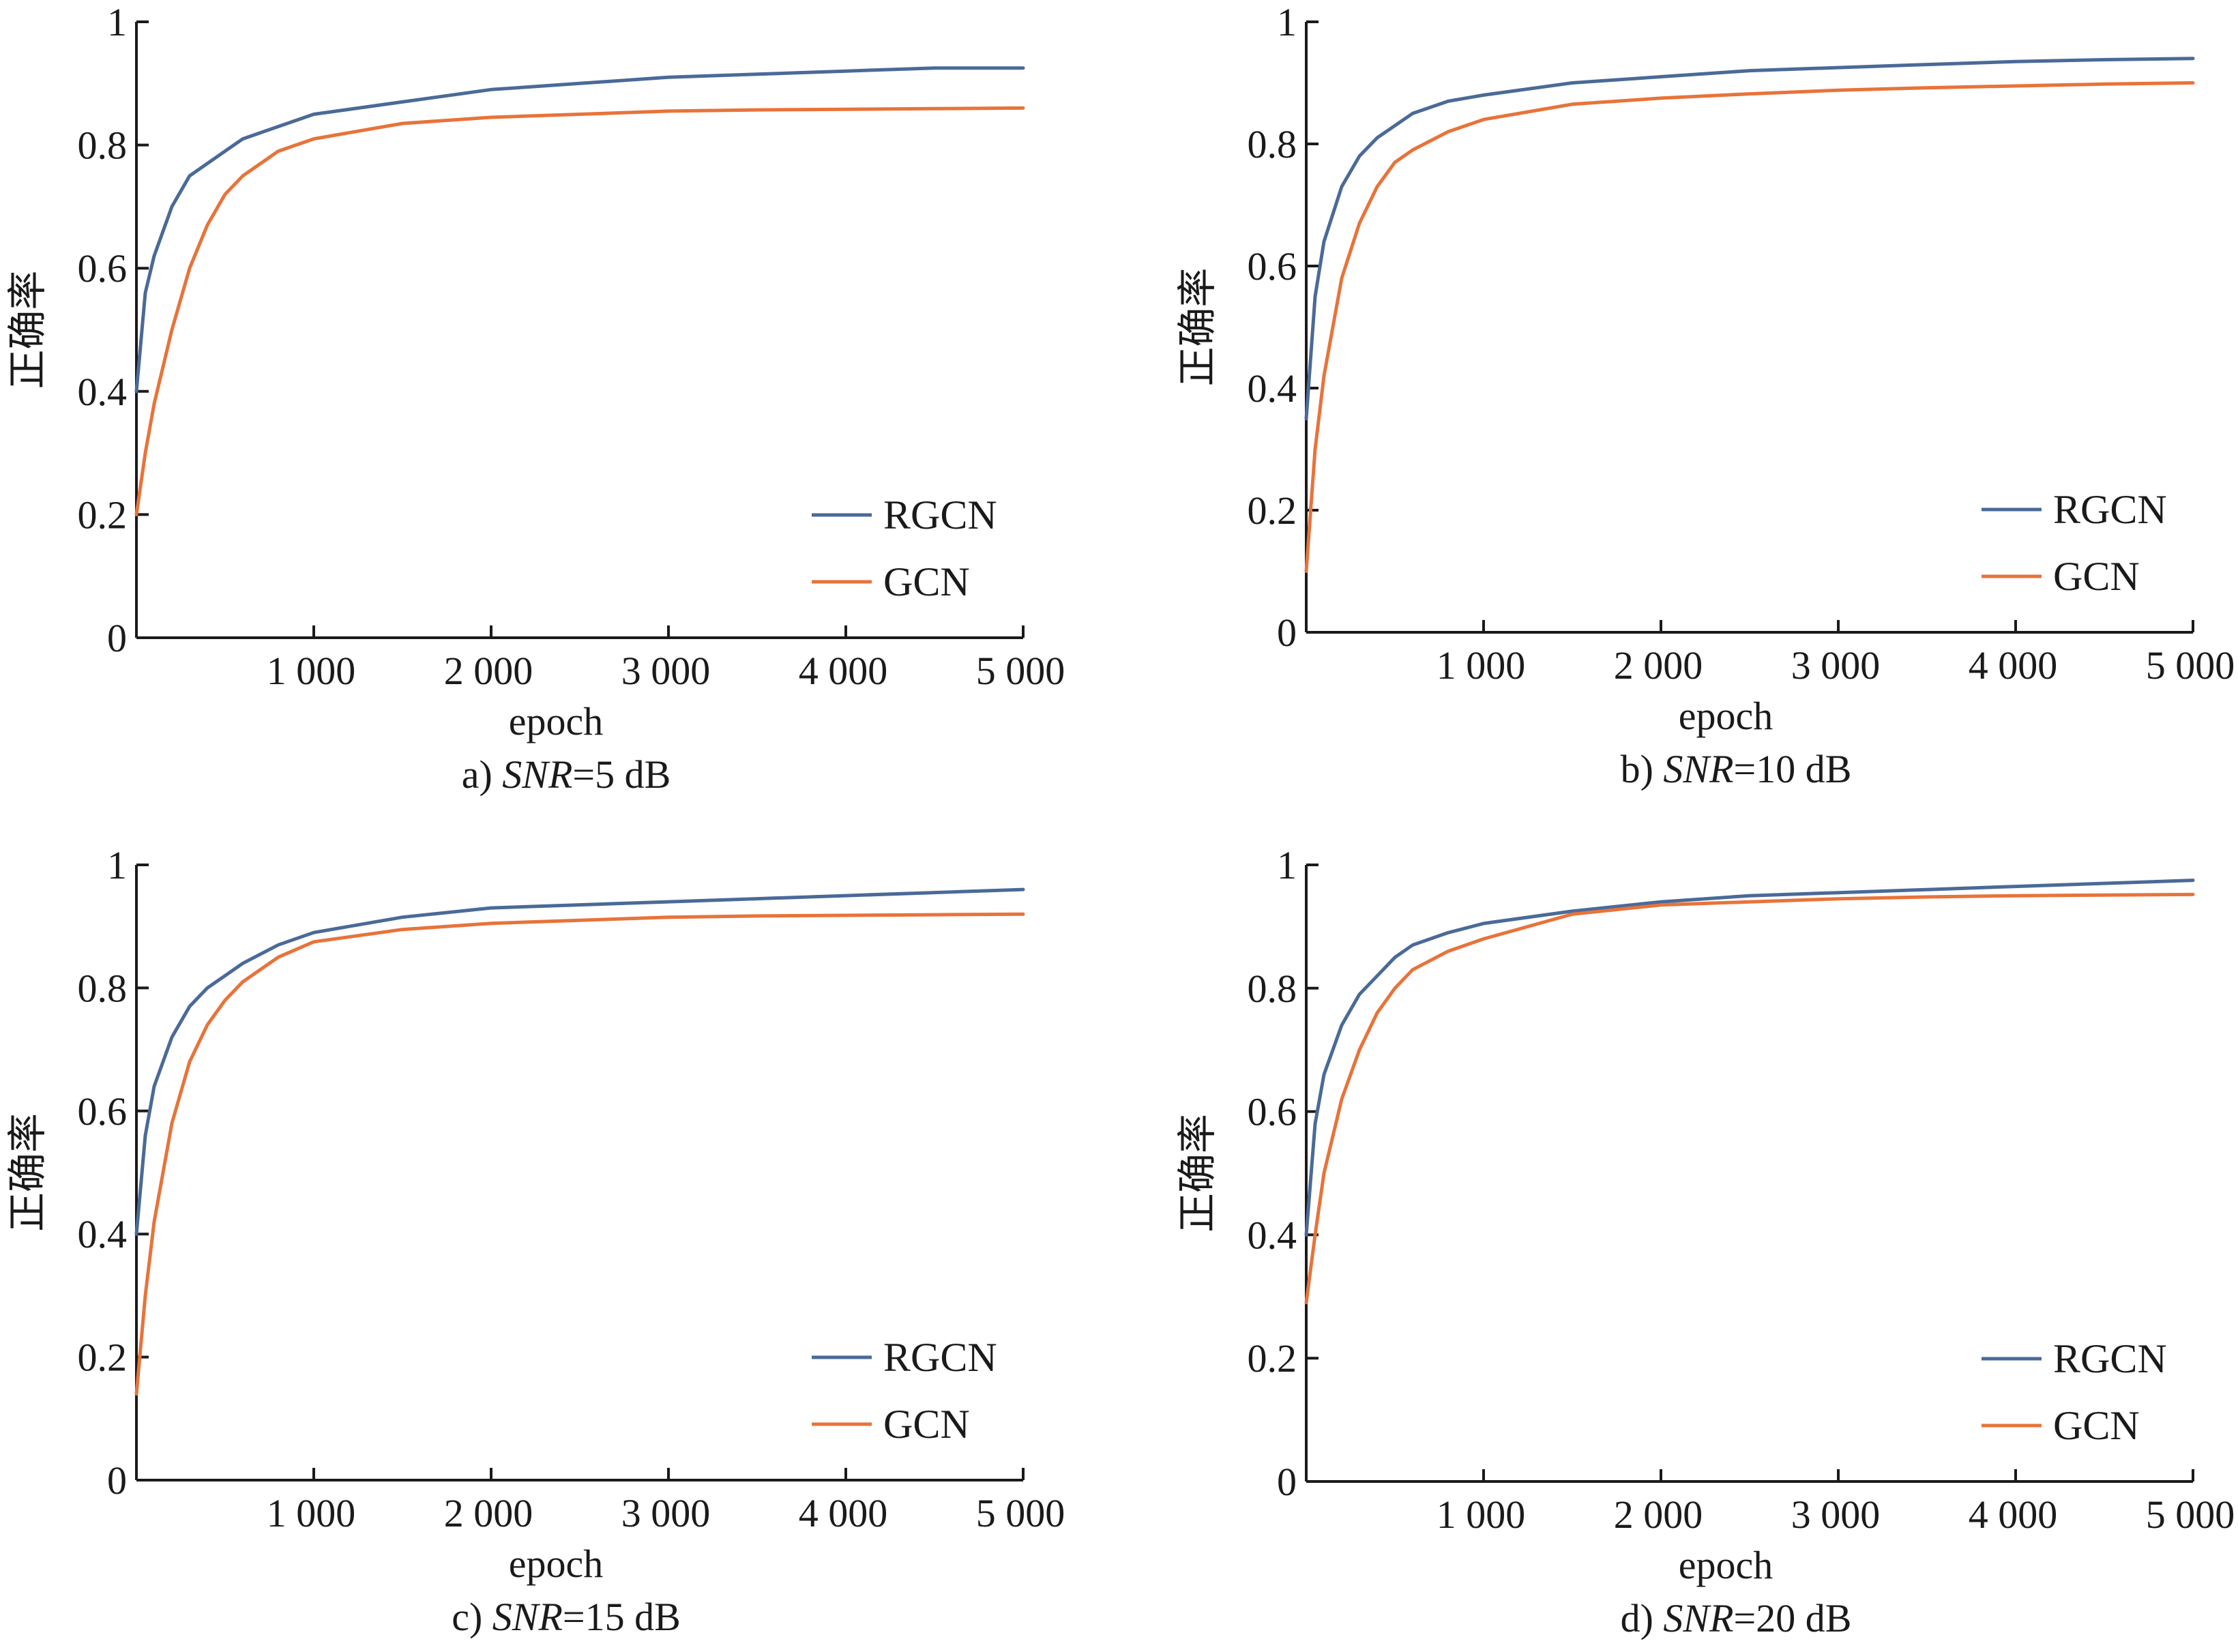 The image size is (2238, 1652). What do you see at coordinates (566, 1617) in the screenshot?
I see `panel-caption: c) SNR=15 dB` at bounding box center [566, 1617].